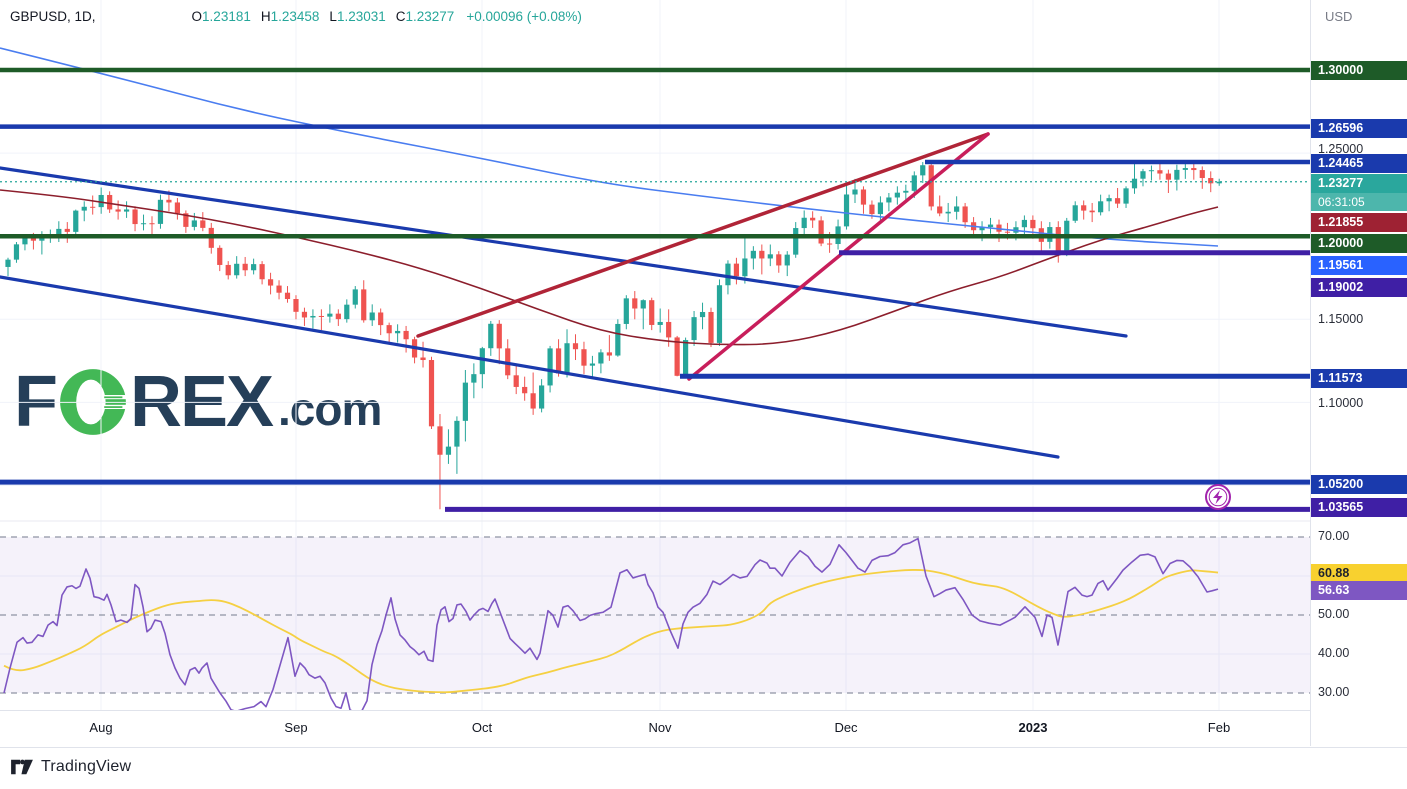 The image size is (1407, 789). I want to click on price-tick: 40.00, so click(1334, 653).